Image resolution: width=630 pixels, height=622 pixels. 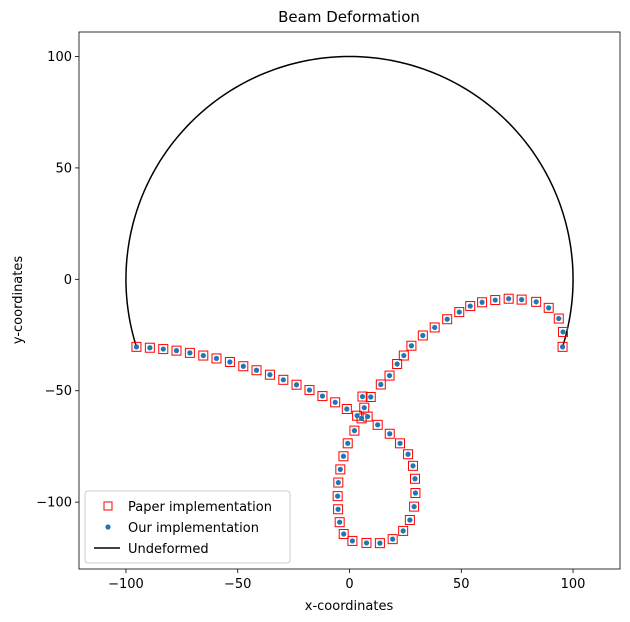 I want to click on legend-marker-paper, so click(x=108, y=506).